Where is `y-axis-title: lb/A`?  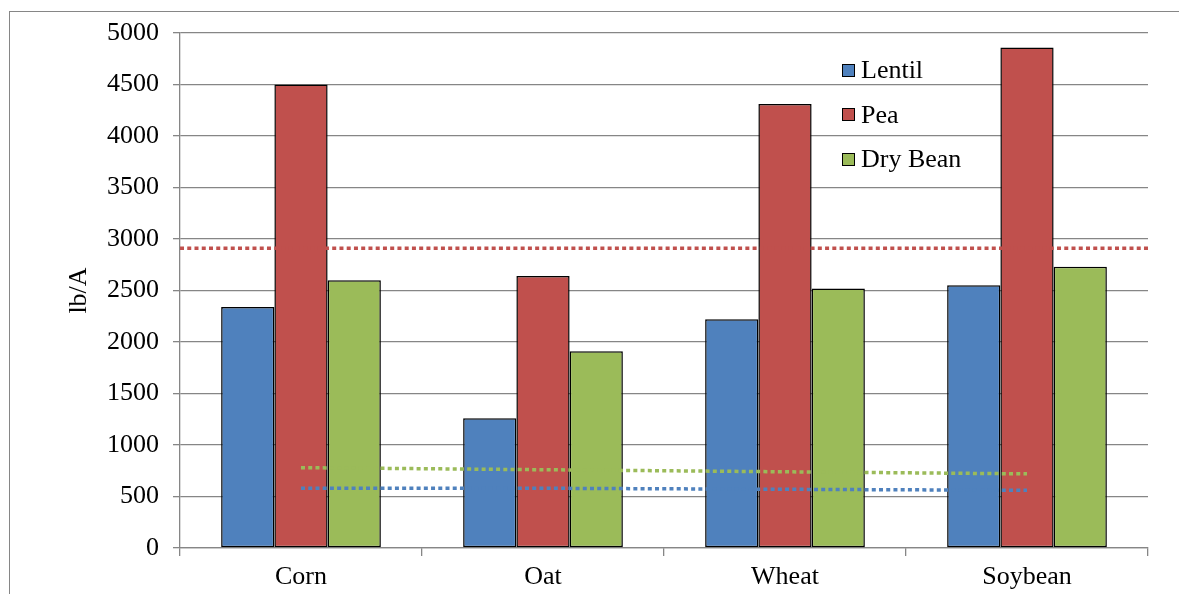 y-axis-title: lb/A is located at coordinates (78, 290).